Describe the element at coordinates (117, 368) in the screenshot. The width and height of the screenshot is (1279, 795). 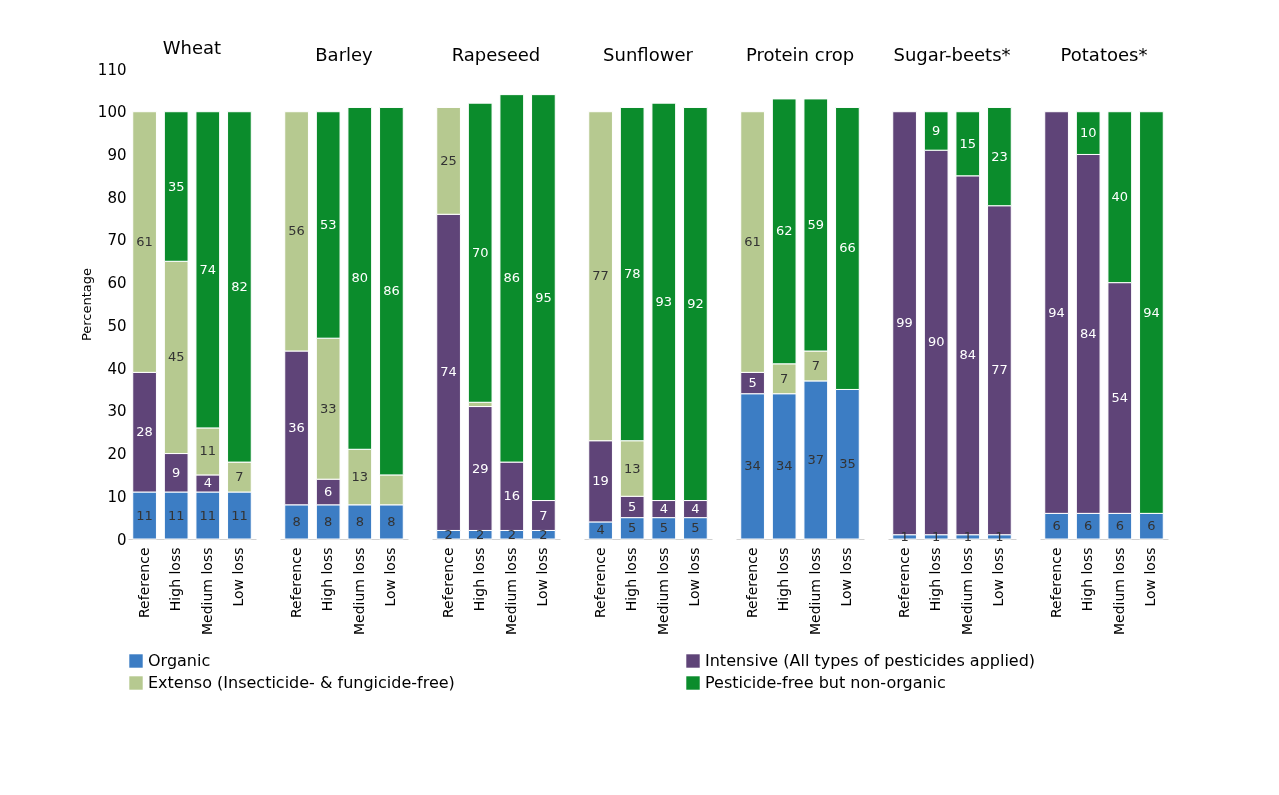
I see `y-tick-label: 40` at that location.